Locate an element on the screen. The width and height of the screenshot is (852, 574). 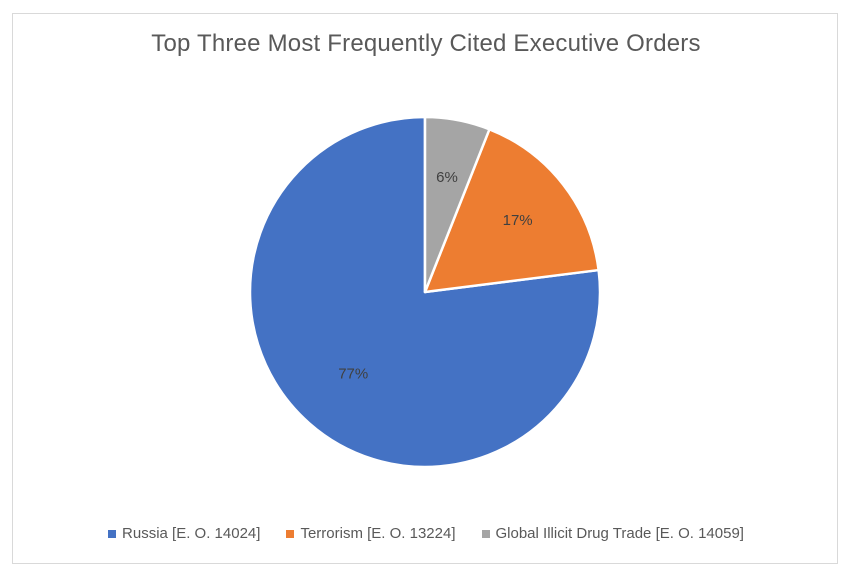
slice-terrorism is located at coordinates (511, 211).